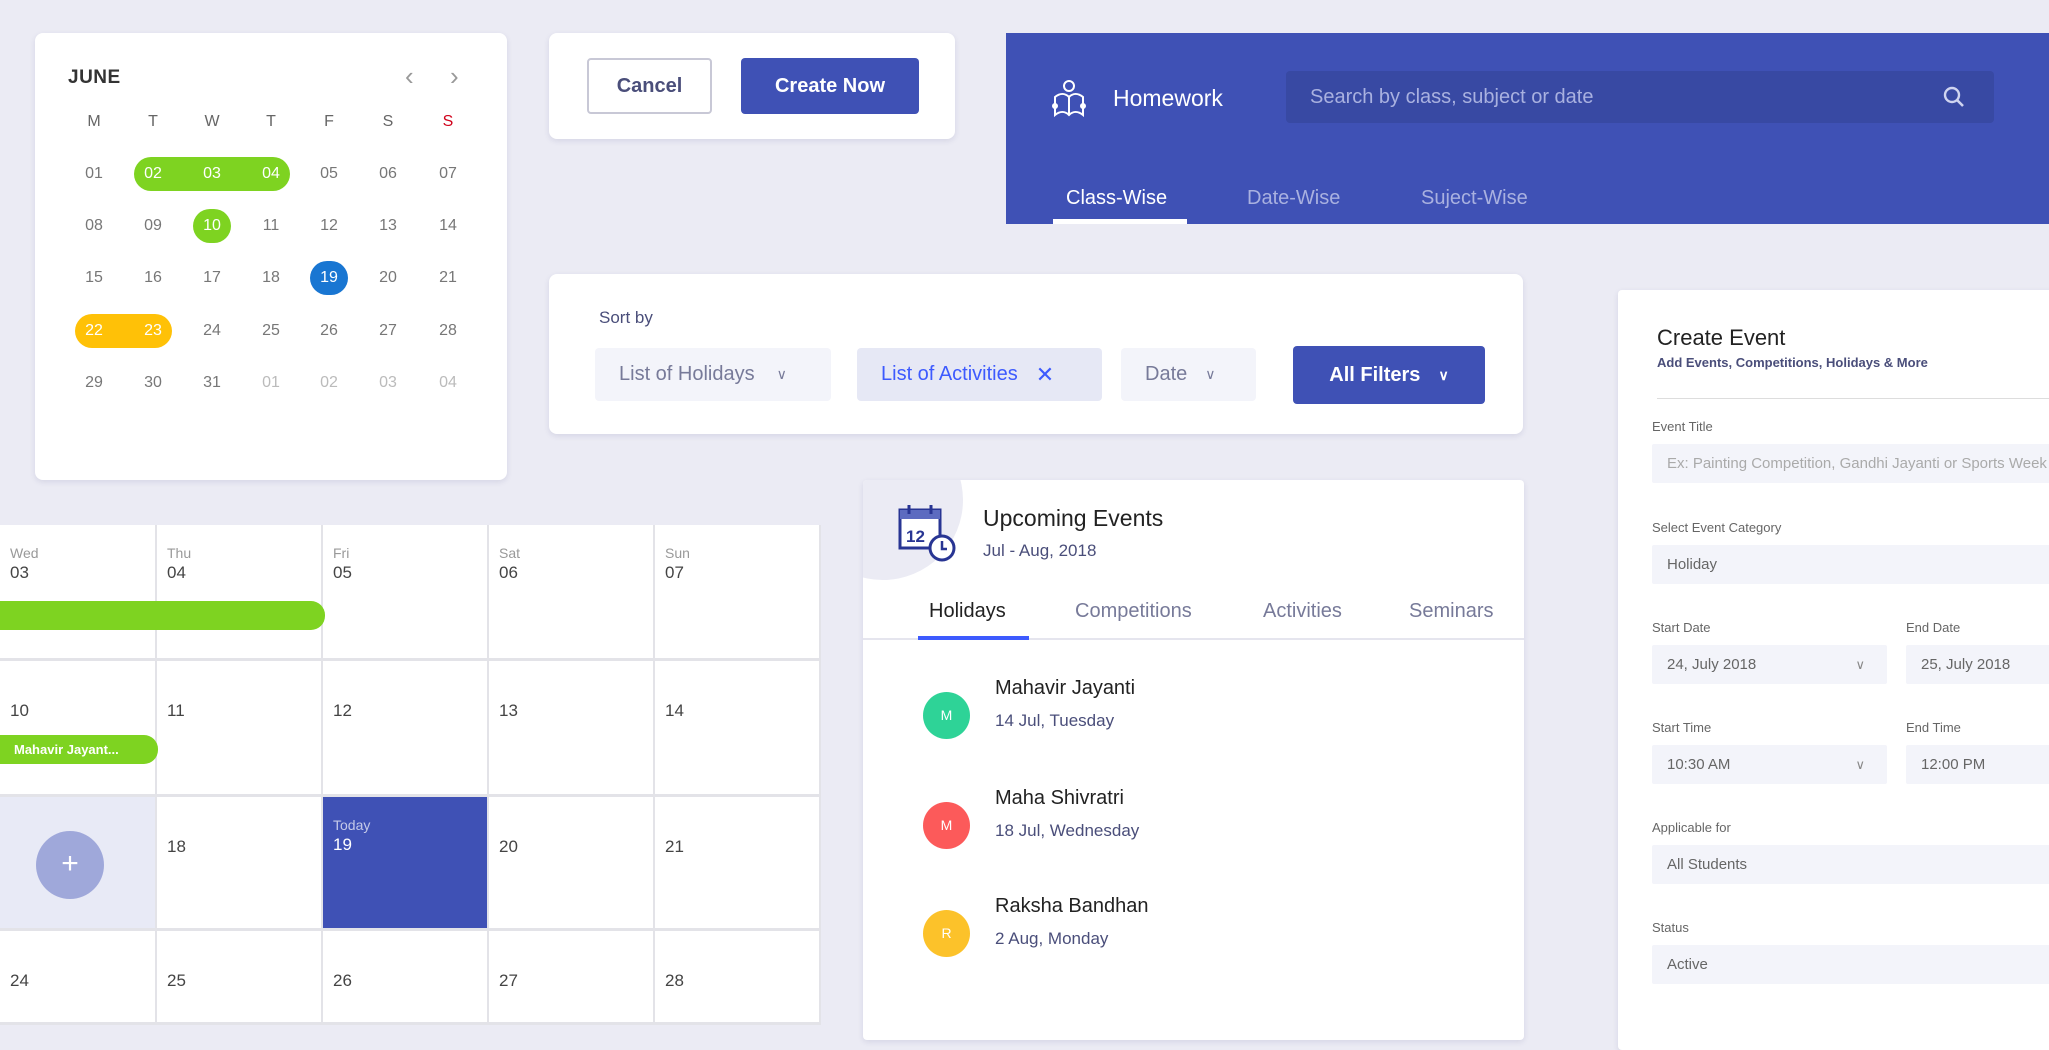 This screenshot has width=2049, height=1050. I want to click on tab-activities: Activities, so click(1302, 611).